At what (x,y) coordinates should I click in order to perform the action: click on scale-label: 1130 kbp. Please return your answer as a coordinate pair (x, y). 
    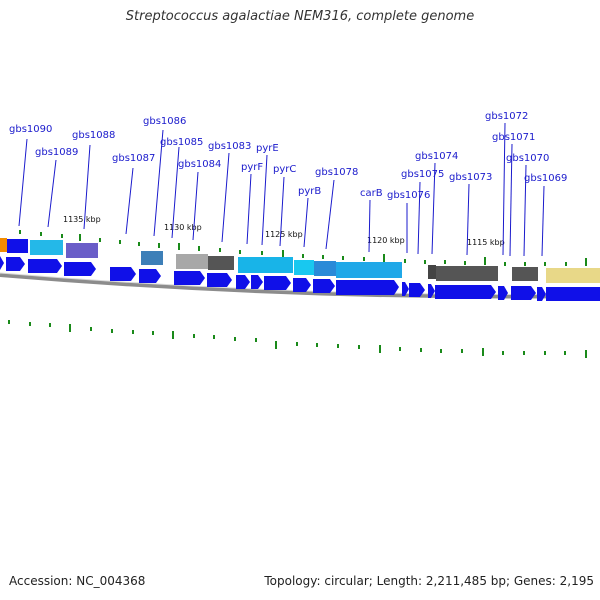
    Looking at the image, I should click on (183, 227).